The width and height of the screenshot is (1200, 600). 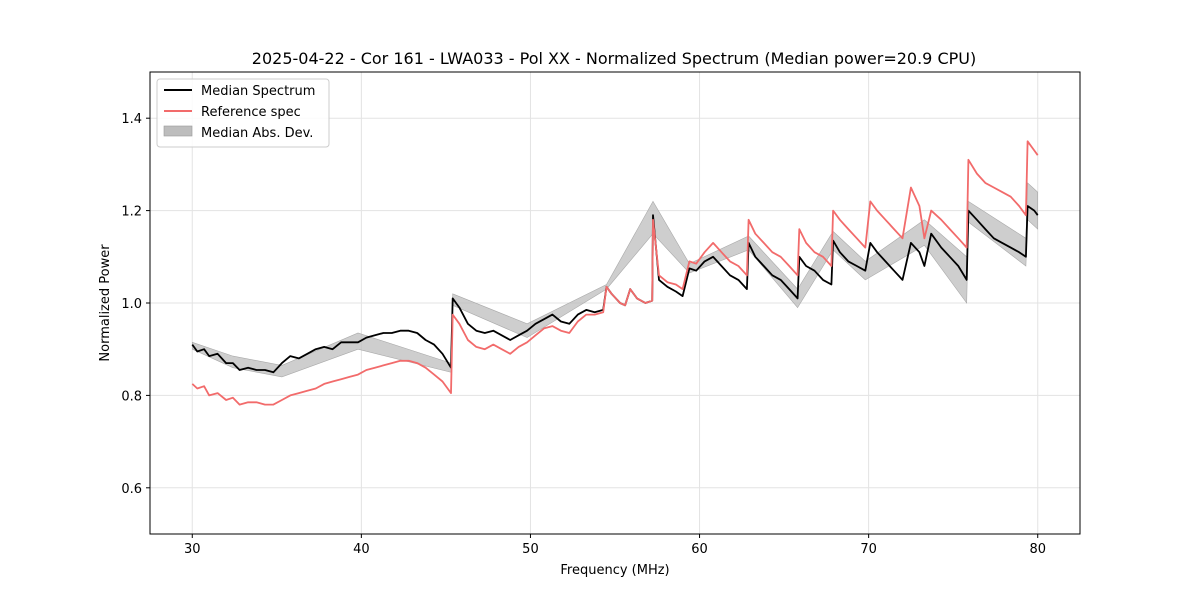 I want to click on x-tick-label: 40, so click(x=361, y=549).